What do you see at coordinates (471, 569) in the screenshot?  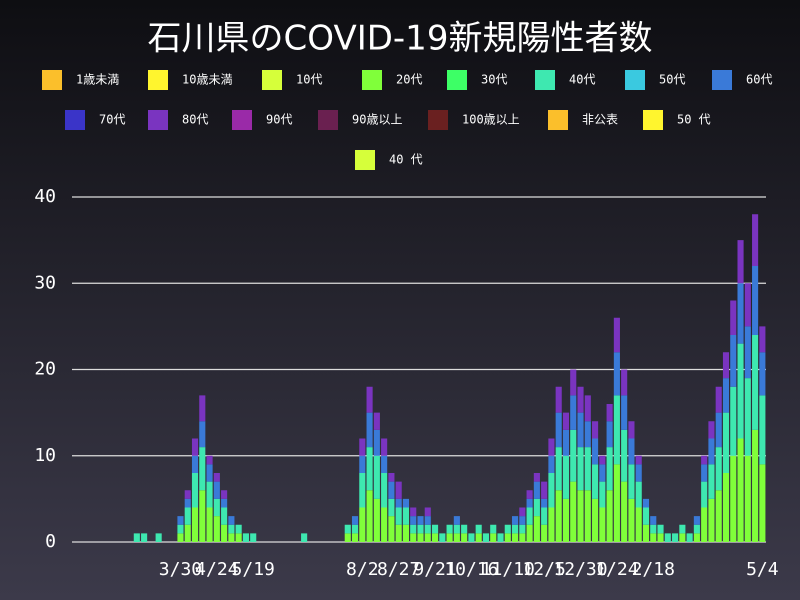 I see `x-tick-label: 10/16` at bounding box center [471, 569].